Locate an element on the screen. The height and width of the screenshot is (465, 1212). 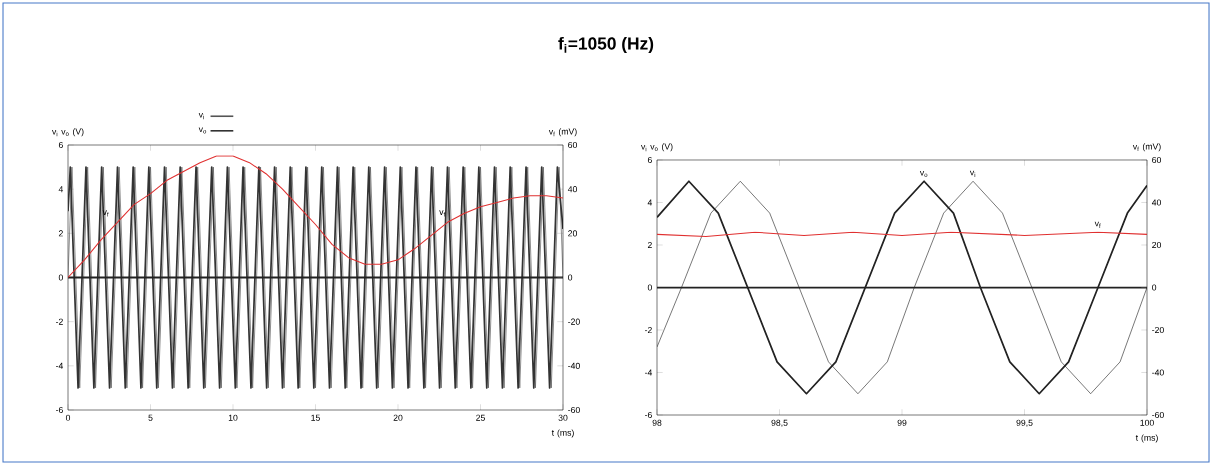
series-label: v$_{o}$ is located at coordinates (923, 174).